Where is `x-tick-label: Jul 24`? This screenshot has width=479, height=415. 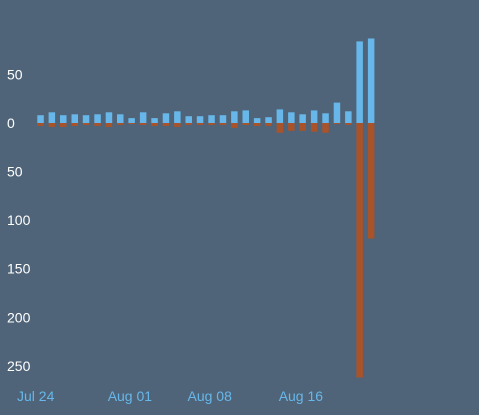 x-tick-label: Jul 24 is located at coordinates (36, 396).